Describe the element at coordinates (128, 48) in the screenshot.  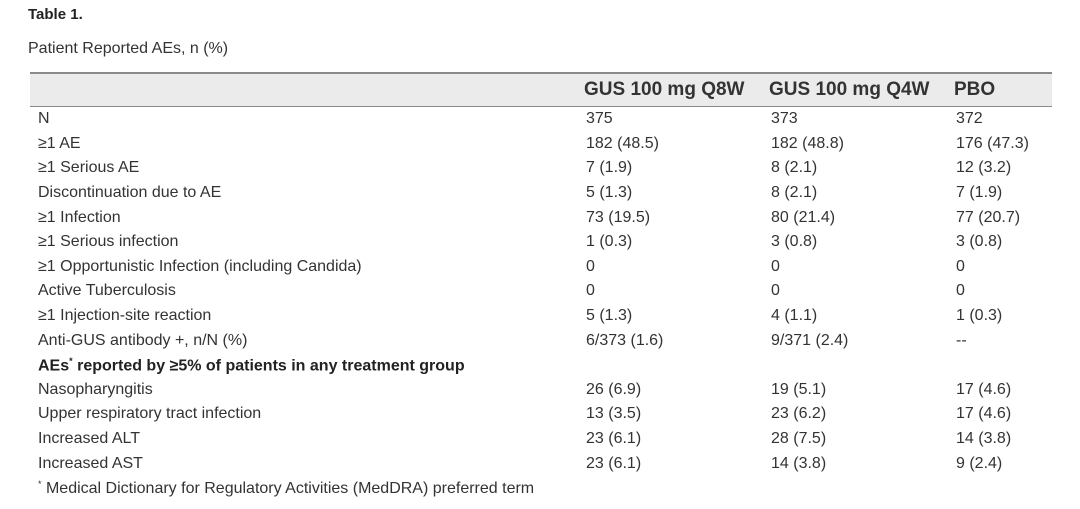
I see `table-caption: Patient Reported AEs, n (%)` at that location.